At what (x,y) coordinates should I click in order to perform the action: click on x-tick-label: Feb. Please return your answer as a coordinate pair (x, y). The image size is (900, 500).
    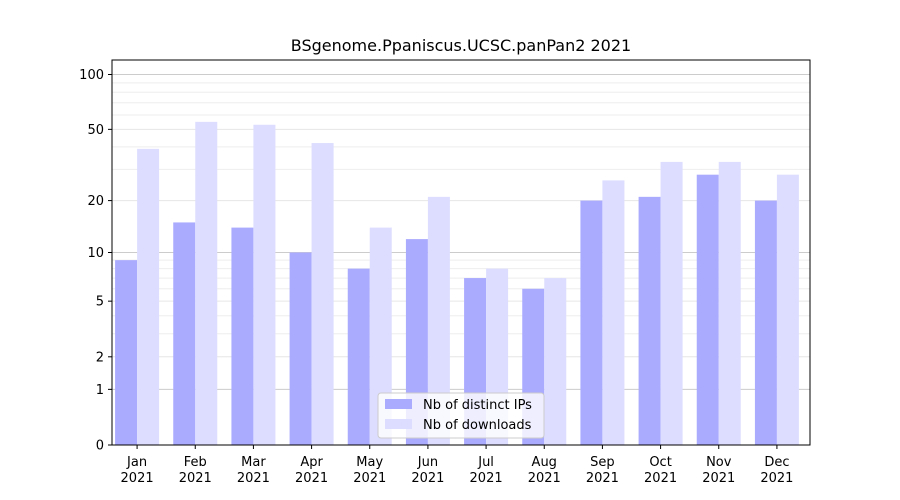
    Looking at the image, I should click on (195, 462).